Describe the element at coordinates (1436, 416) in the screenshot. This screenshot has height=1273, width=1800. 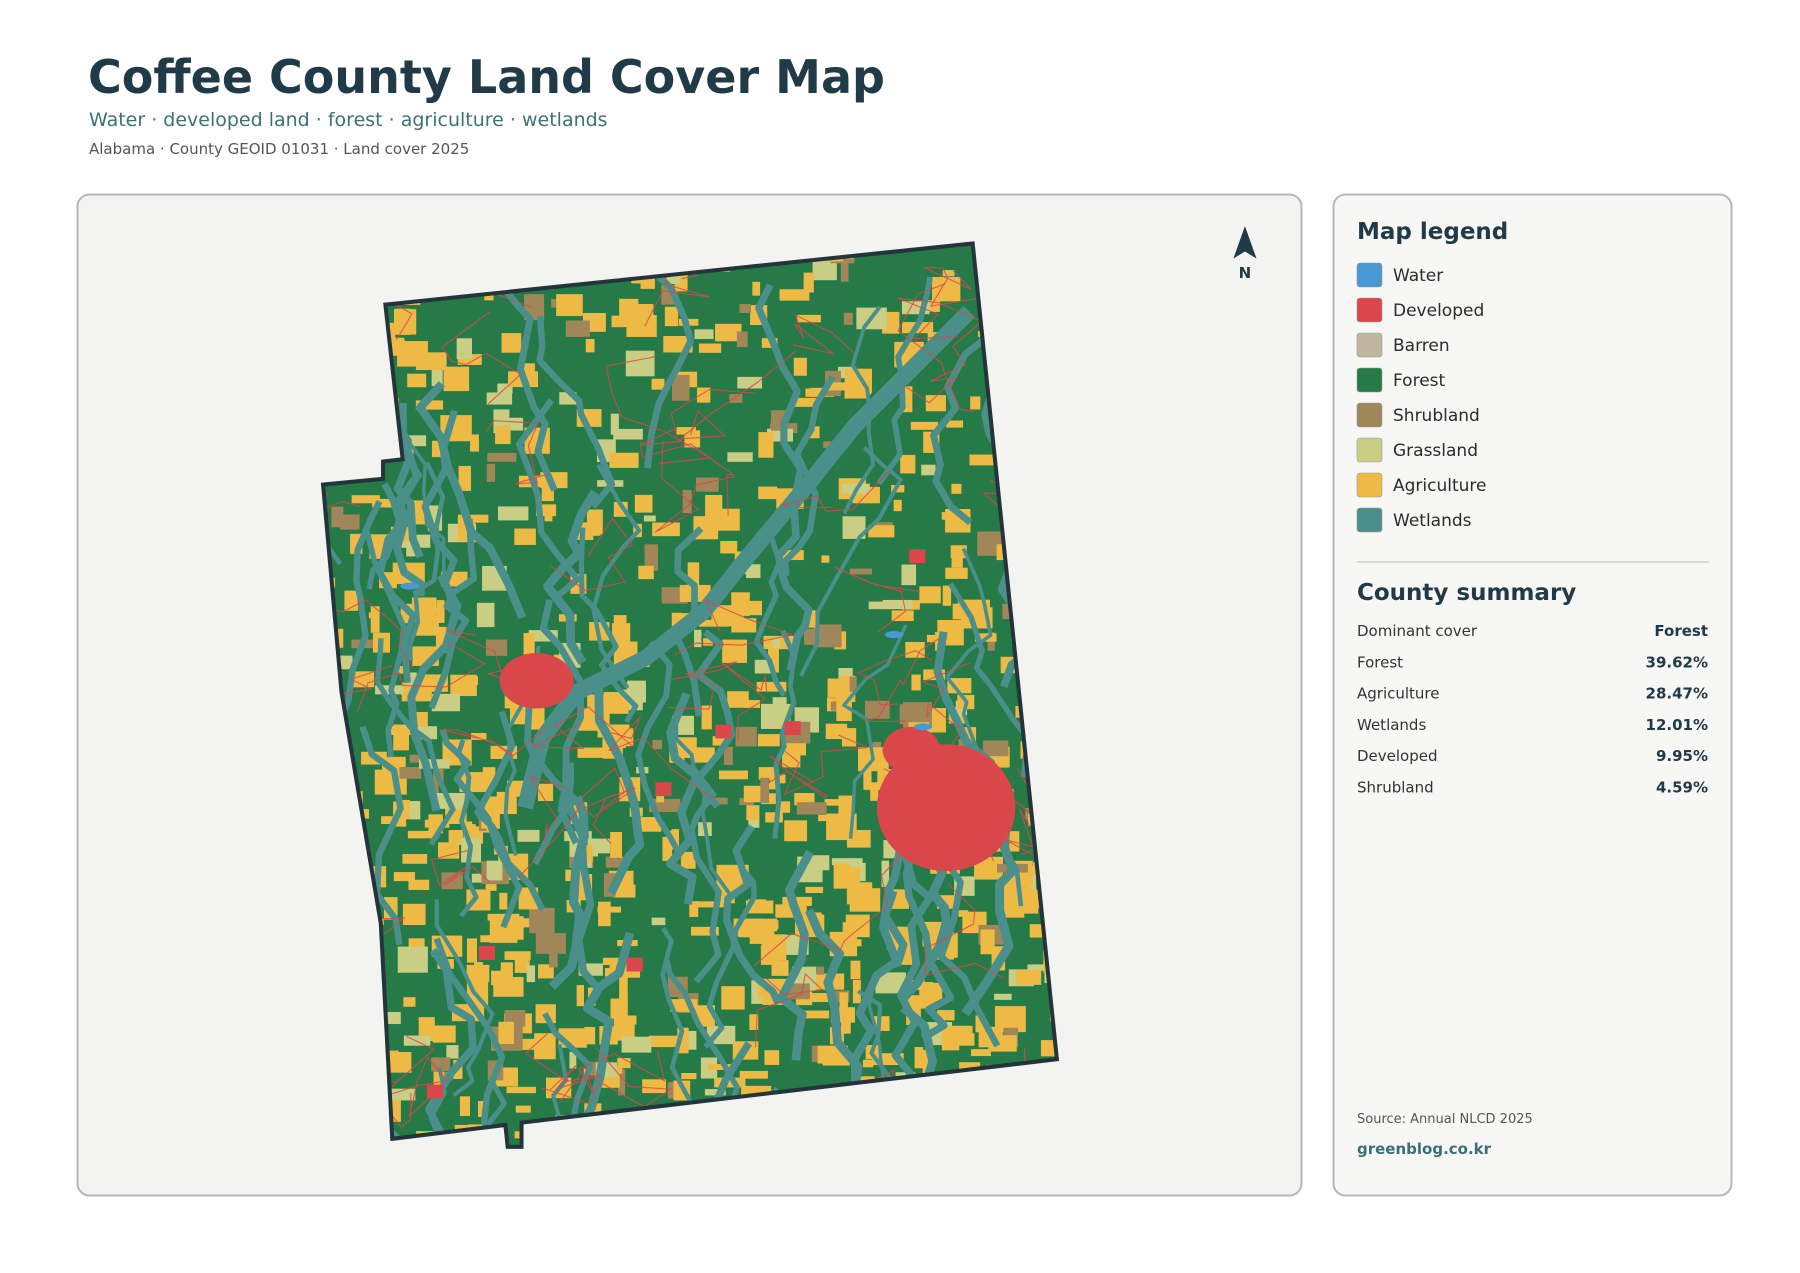
I see `legend-label: Shrubland` at that location.